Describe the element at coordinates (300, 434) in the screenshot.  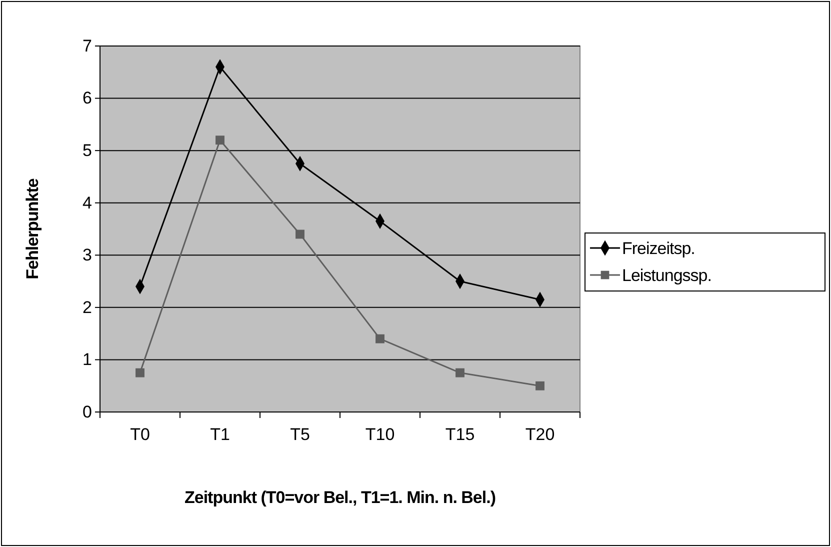
I see `x-tick-label: T5` at that location.